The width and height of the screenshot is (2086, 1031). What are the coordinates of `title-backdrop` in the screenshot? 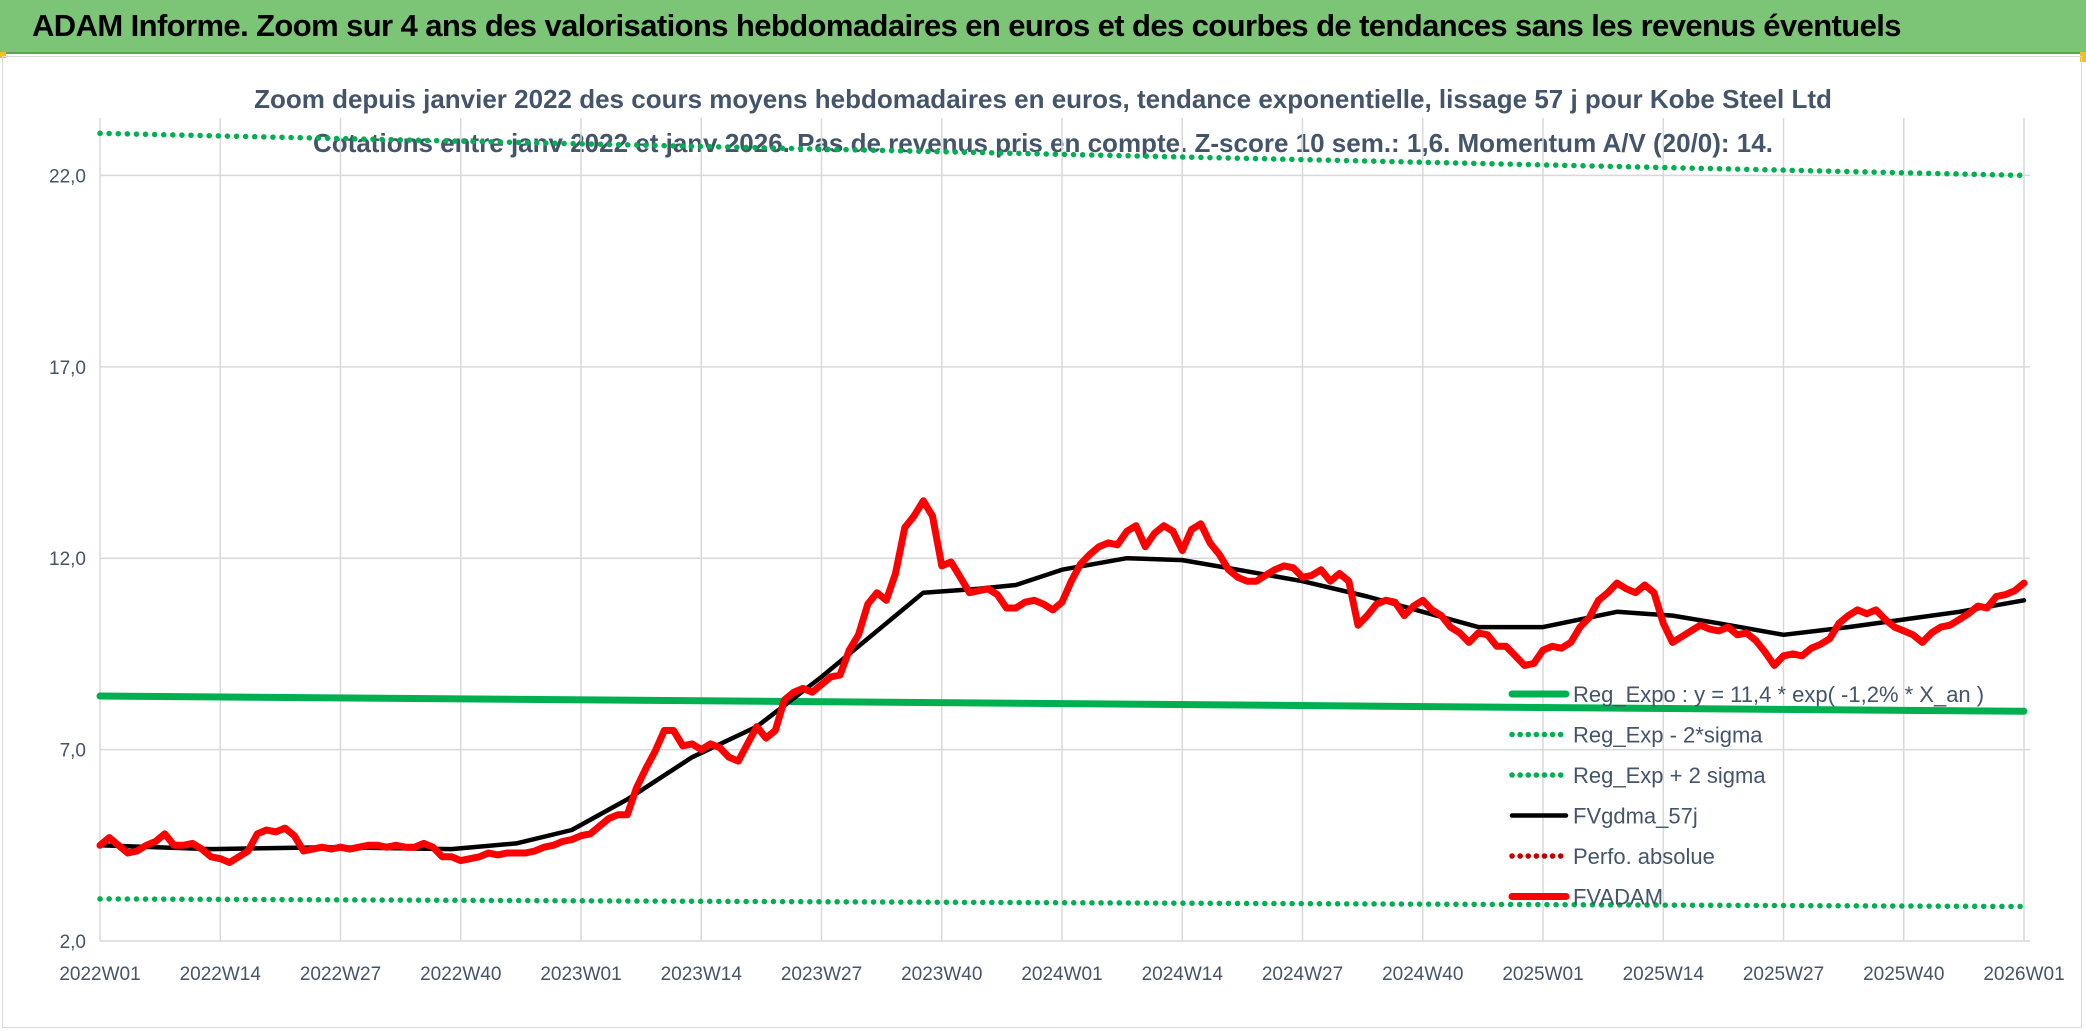 It's located at (1042, 161).